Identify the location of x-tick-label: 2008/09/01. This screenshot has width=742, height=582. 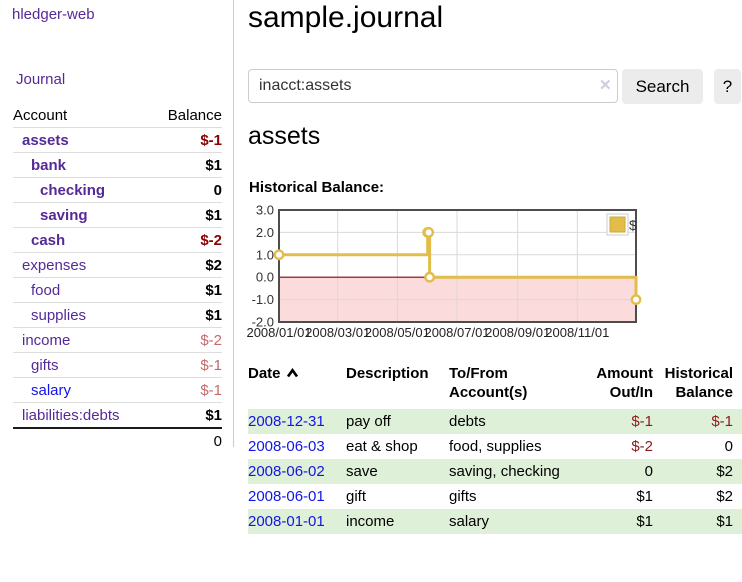
(517, 332).